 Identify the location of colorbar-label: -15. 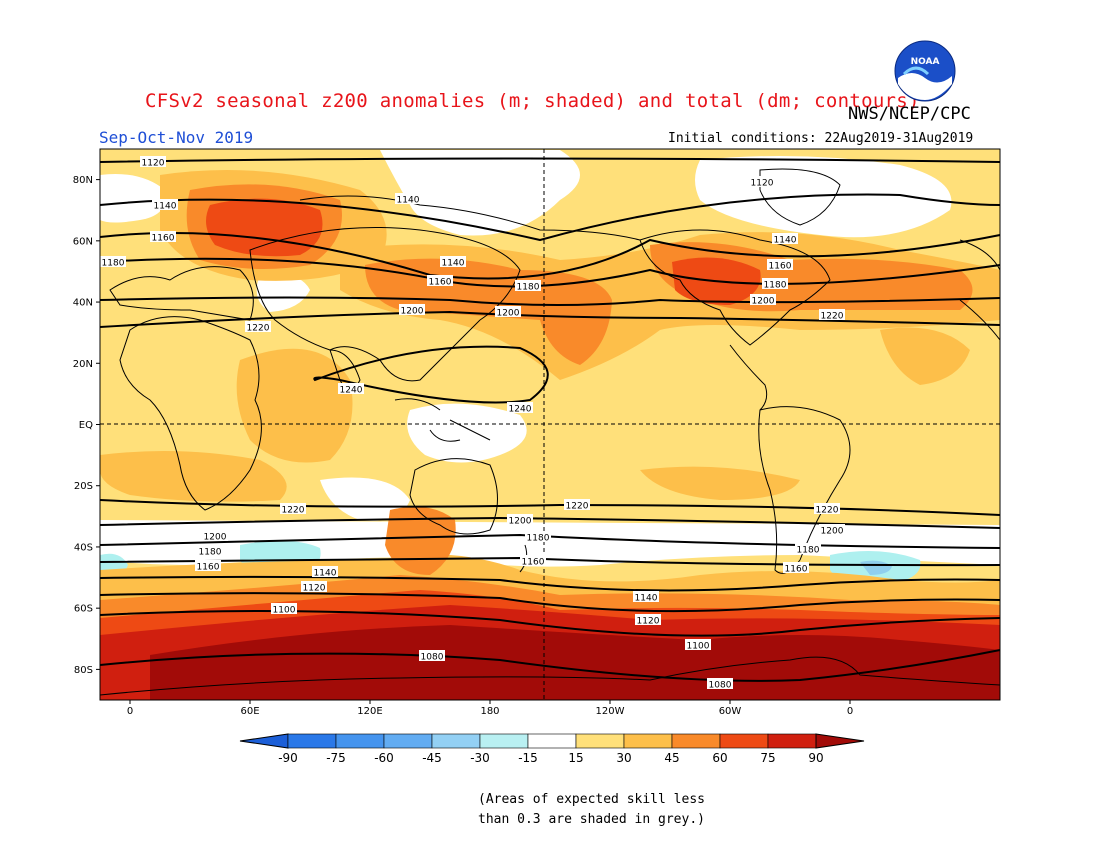
(528, 758).